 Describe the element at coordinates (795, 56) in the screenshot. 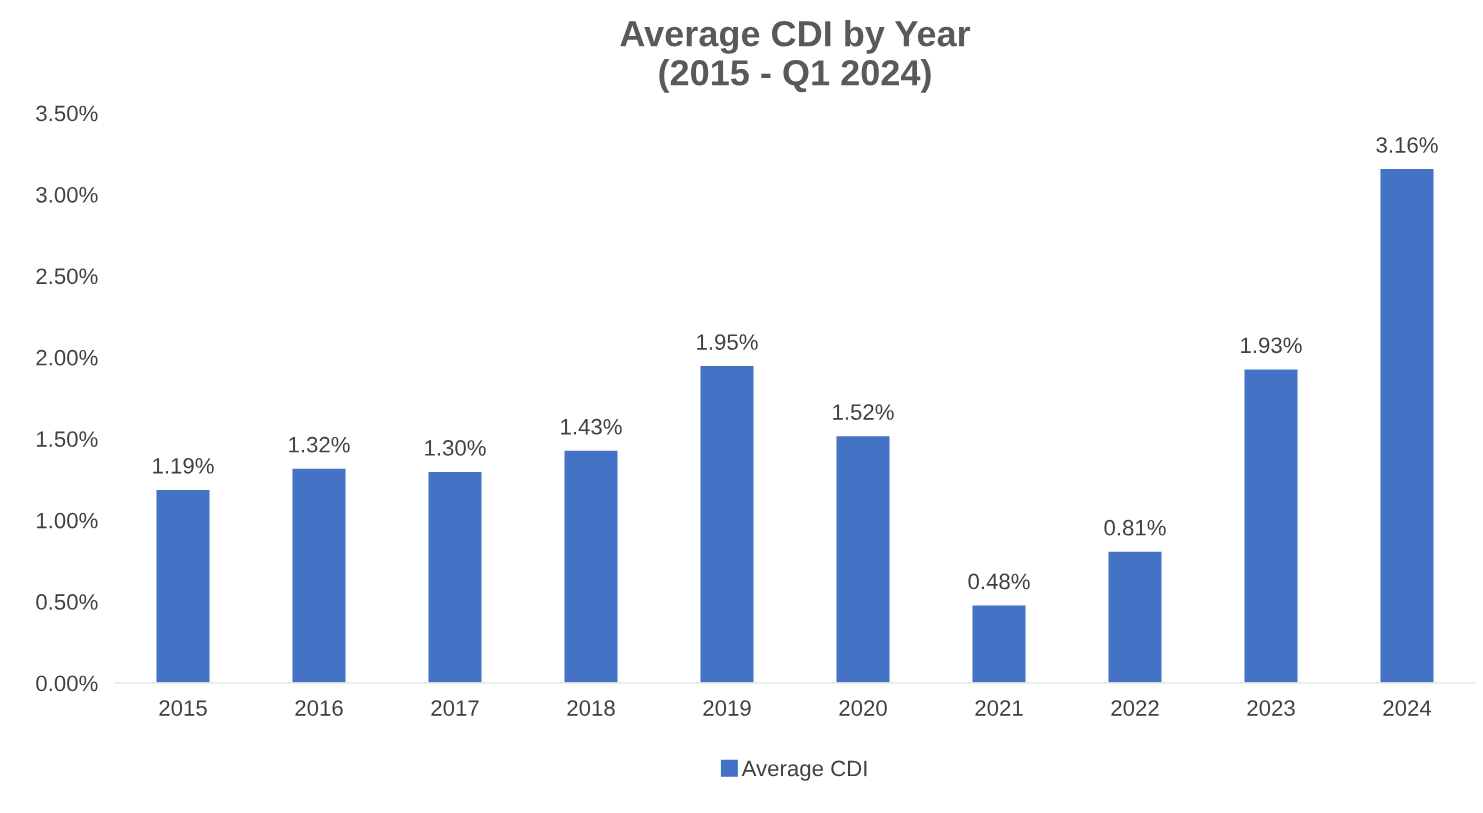

I see `chart-title: Average CDI by Year (2015 - Q1 2024)` at that location.